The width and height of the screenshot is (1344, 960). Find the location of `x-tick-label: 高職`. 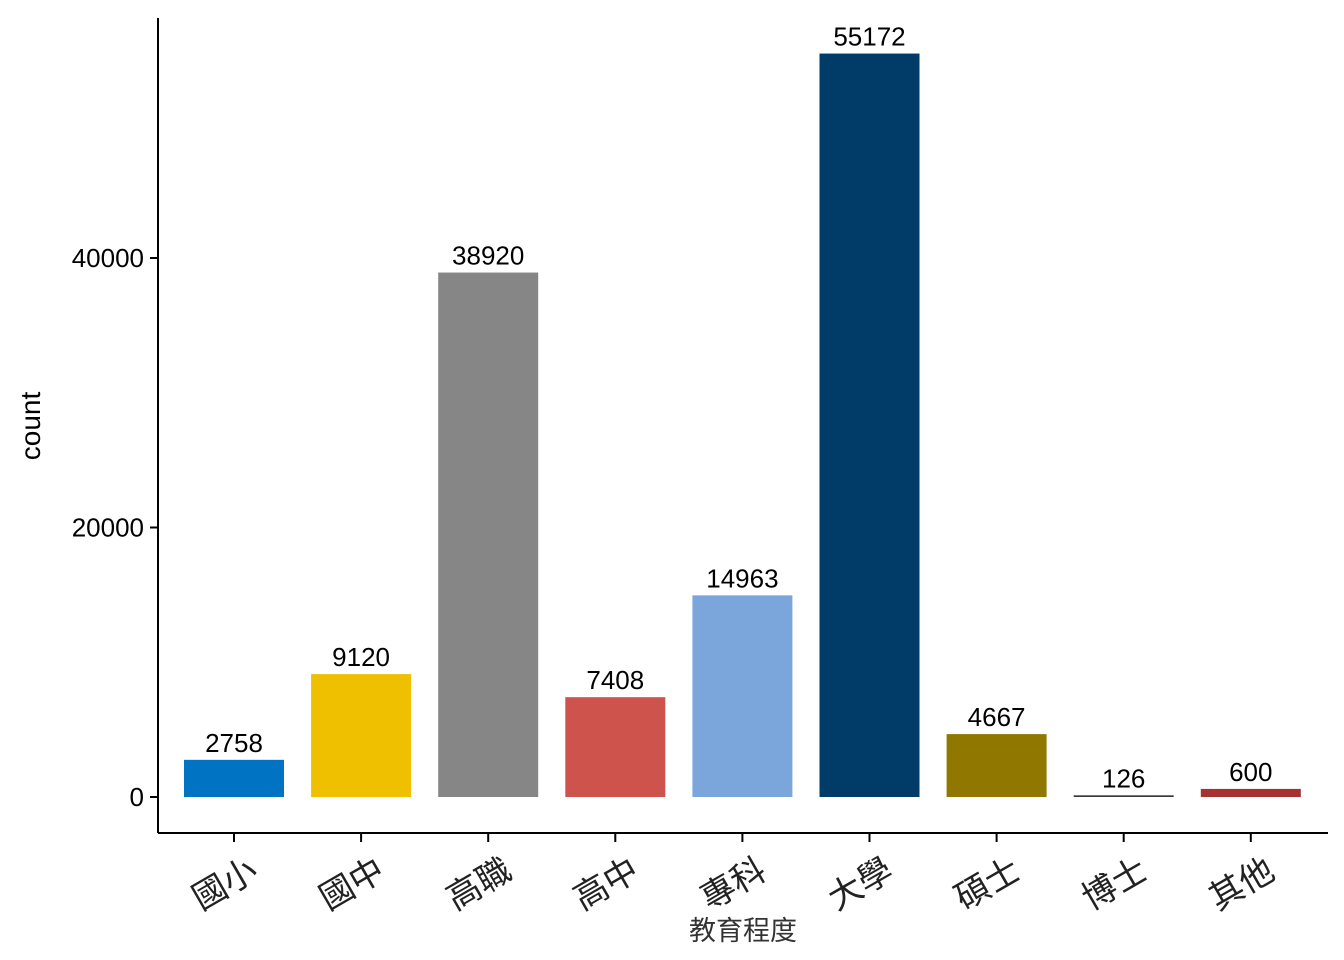

x-tick-label: 高職 is located at coordinates (479, 884).